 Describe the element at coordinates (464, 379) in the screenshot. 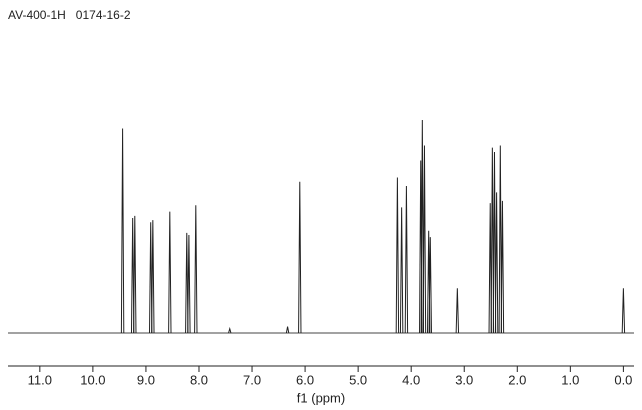

I see `x-tick-label: 3.0` at that location.